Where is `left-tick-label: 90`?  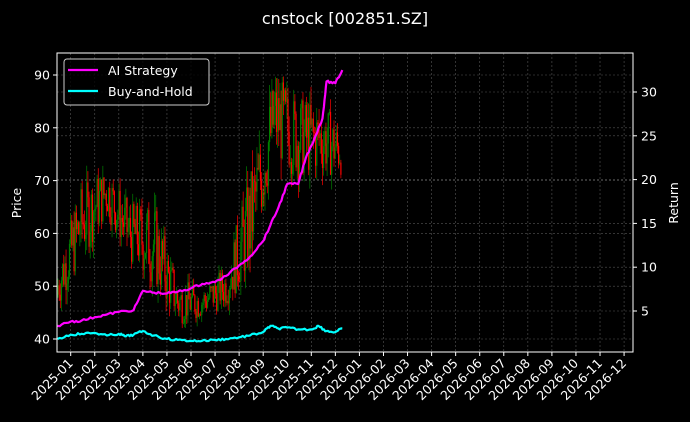 left-tick-label: 90 is located at coordinates (42, 75).